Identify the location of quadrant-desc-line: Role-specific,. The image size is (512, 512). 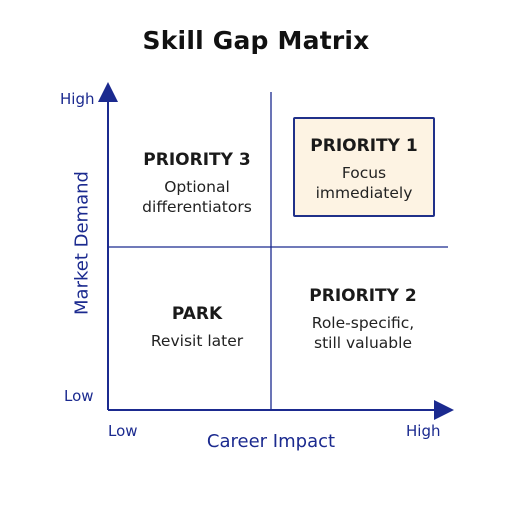
(363, 323).